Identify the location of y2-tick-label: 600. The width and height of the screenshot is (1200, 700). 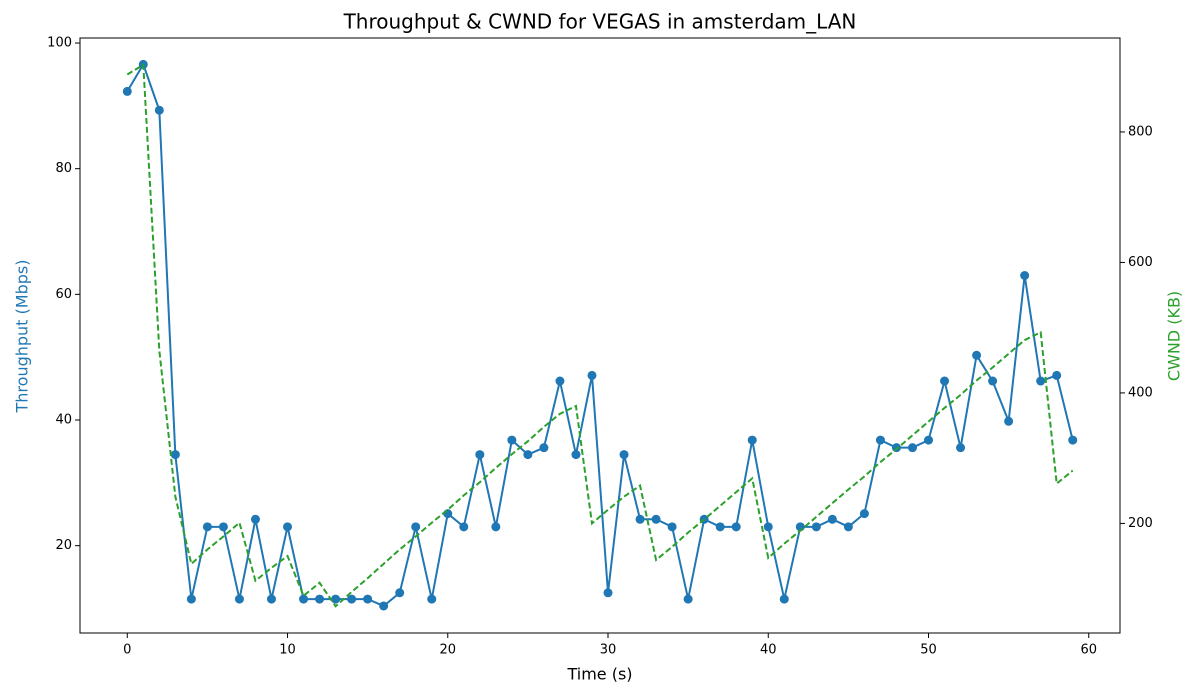
(1140, 262).